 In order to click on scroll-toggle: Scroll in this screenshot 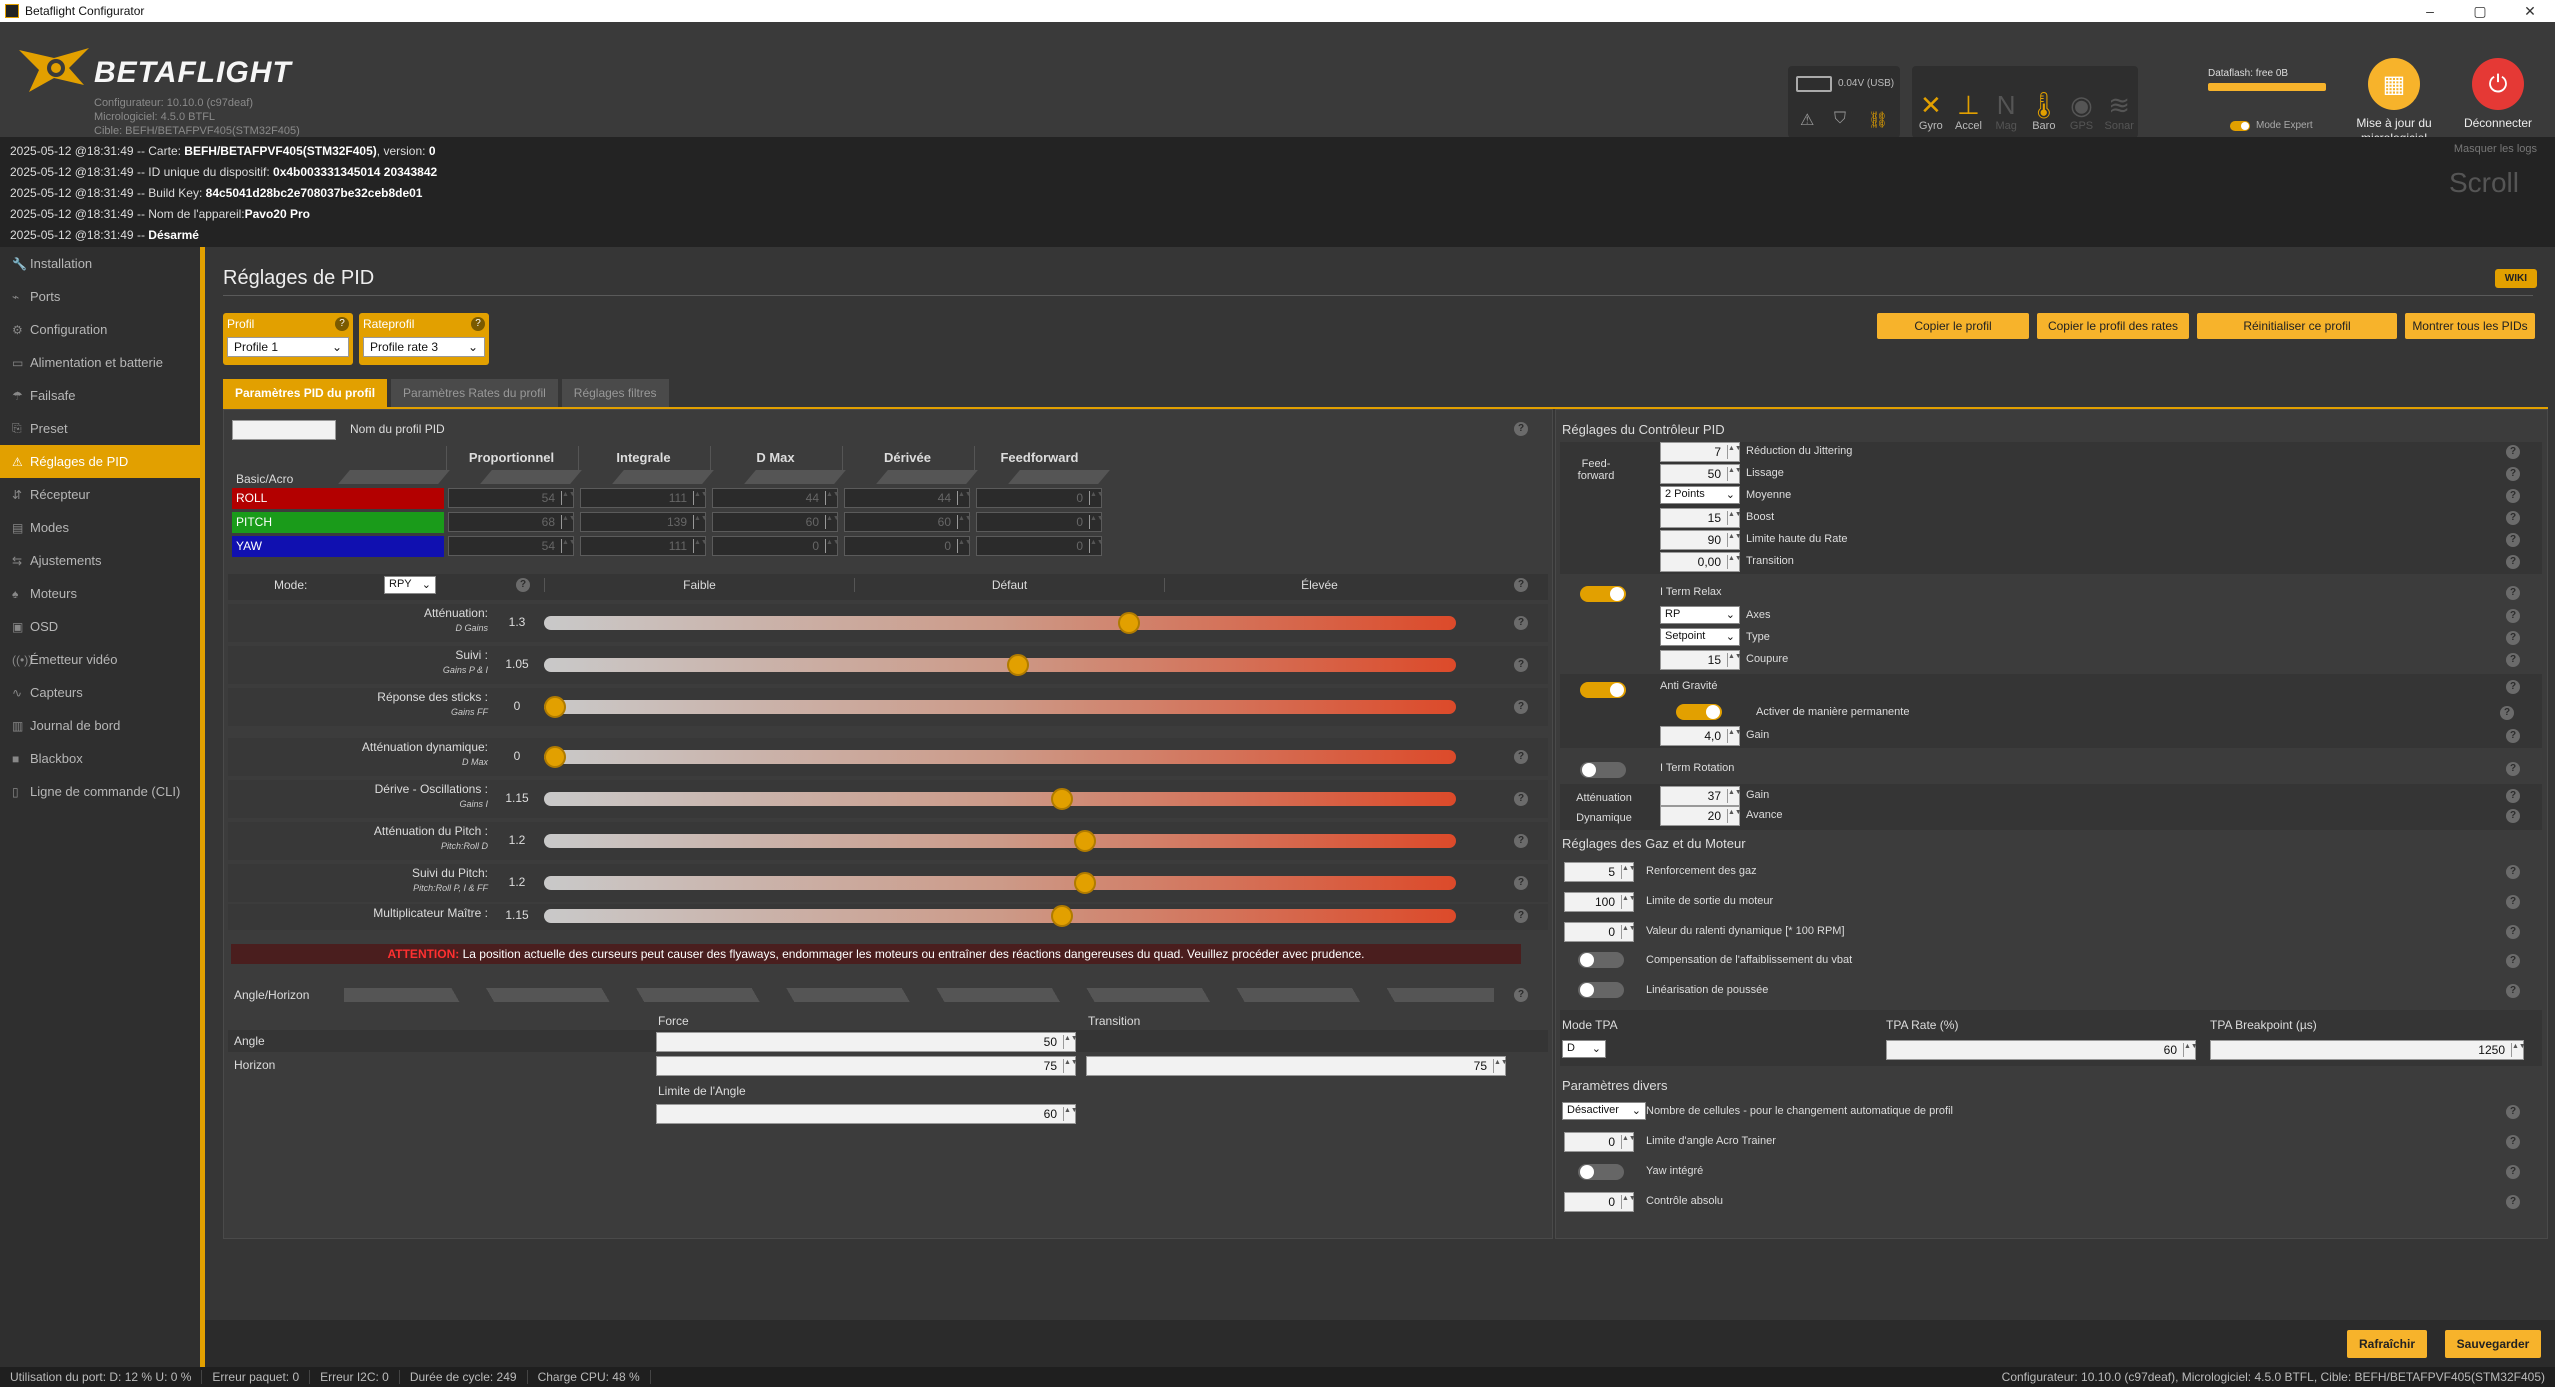, I will do `click(2483, 182)`.